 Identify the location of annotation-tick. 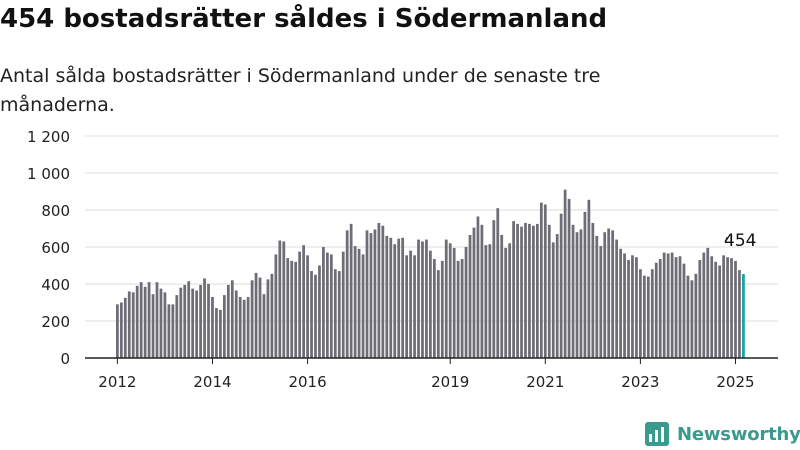
(726, 239).